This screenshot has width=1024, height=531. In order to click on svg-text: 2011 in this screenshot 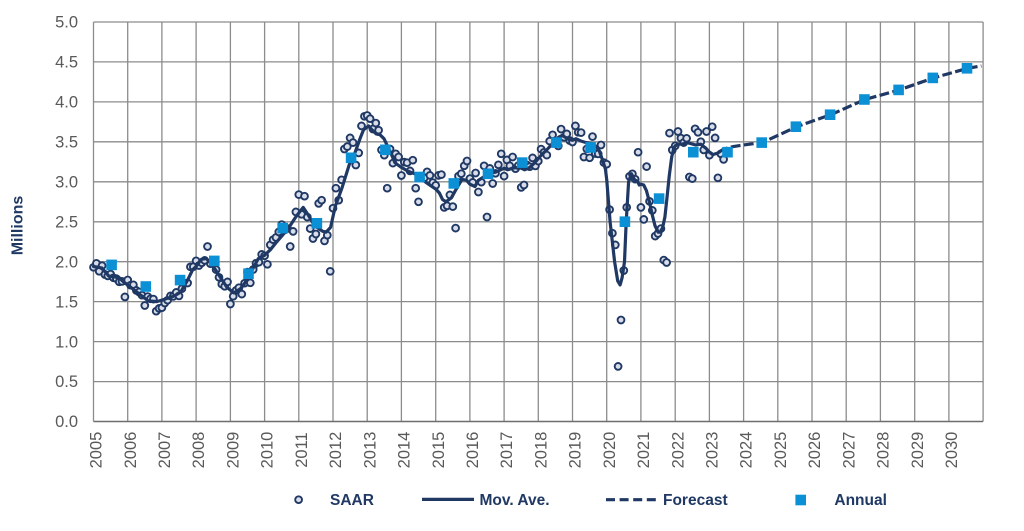, I will do `click(302, 449)`.